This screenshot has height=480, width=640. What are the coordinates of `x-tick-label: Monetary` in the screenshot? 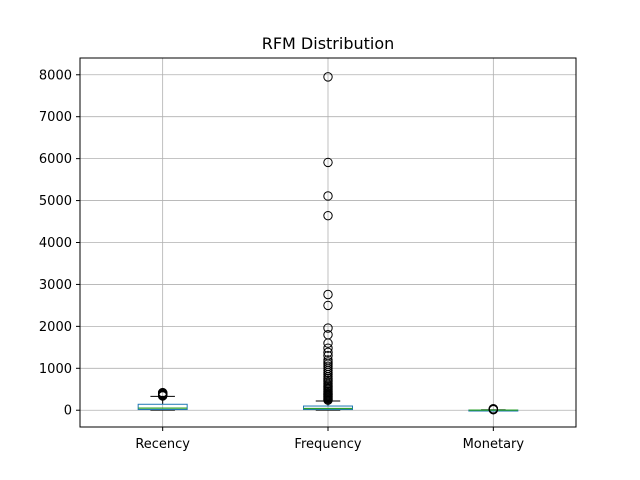 It's located at (494, 444).